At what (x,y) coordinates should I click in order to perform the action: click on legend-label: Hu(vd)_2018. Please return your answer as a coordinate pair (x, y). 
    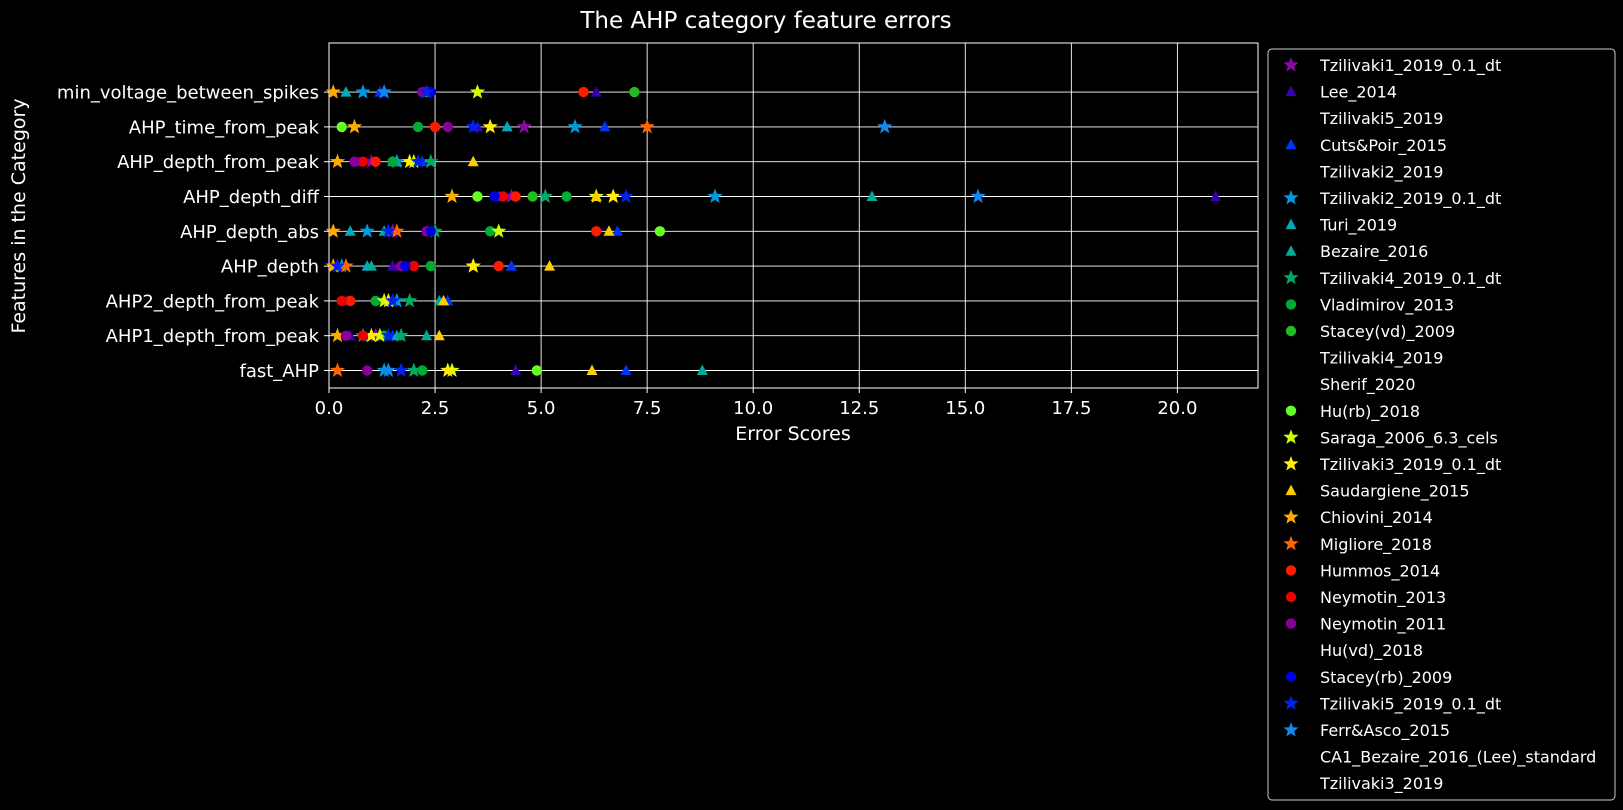
    Looking at the image, I should click on (1371, 651).